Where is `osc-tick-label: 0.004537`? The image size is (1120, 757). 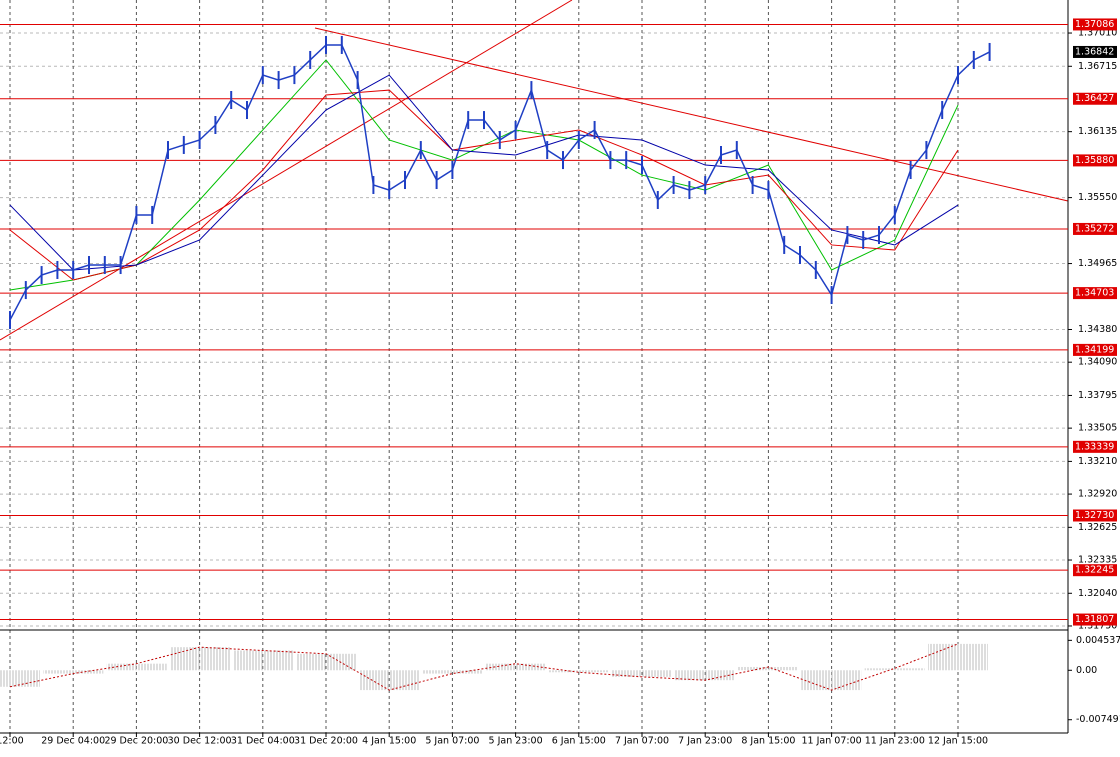
osc-tick-label: 0.004537 is located at coordinates (1098, 640).